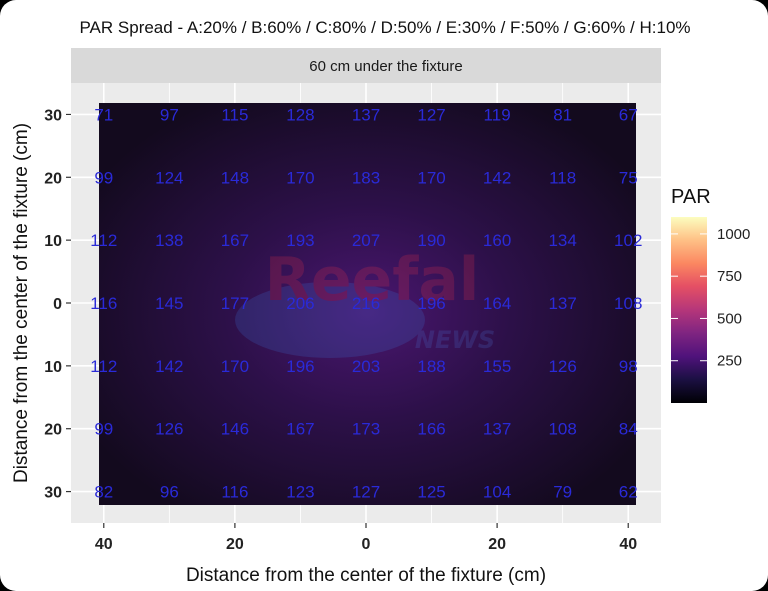  Describe the element at coordinates (628, 177) in the screenshot. I see `cell-value: 75` at that location.